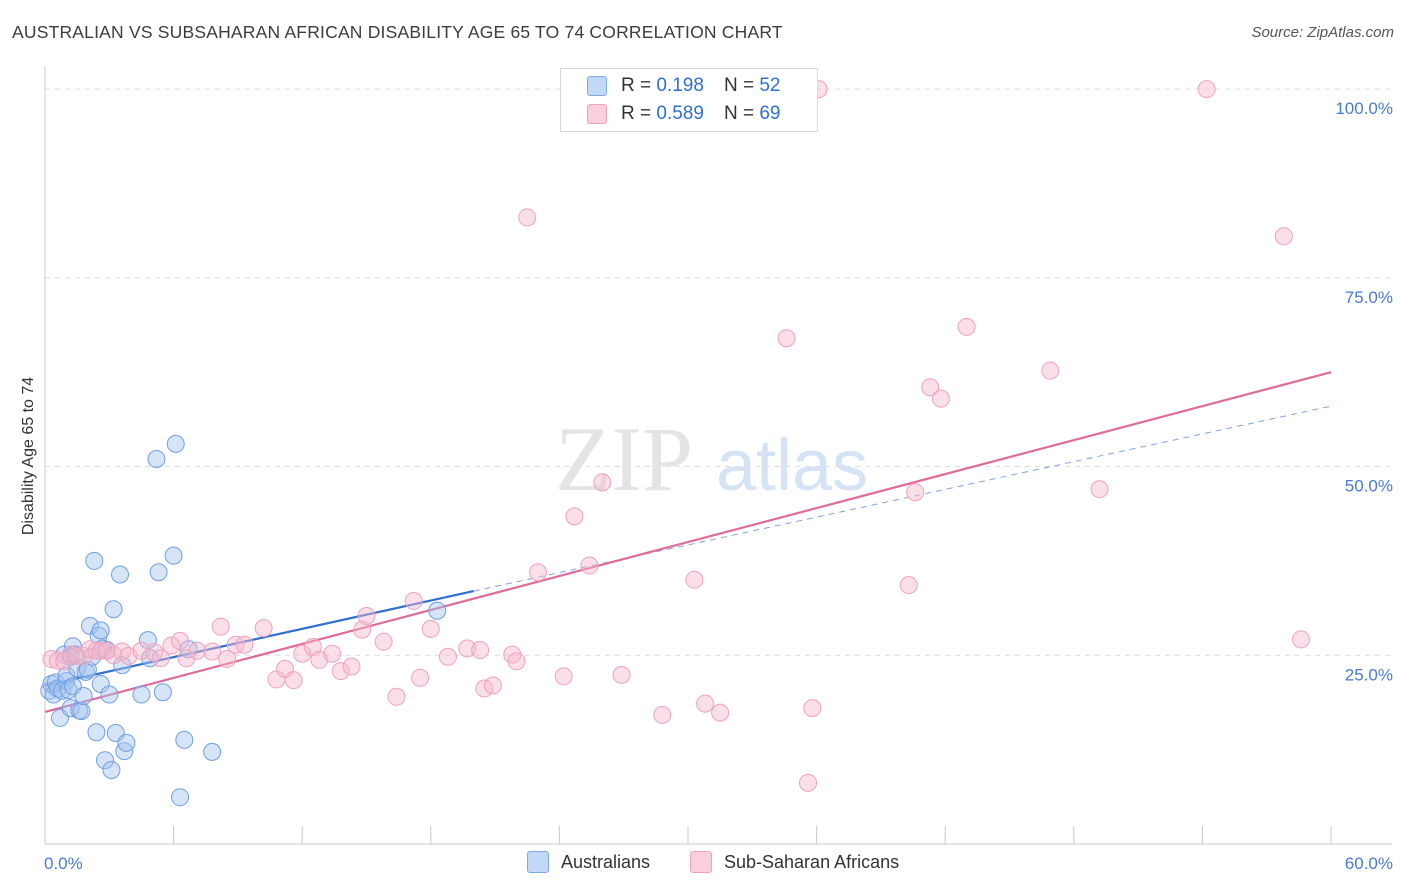 Image resolution: width=1406 pixels, height=892 pixels. I want to click on legend-n-value: 69, so click(770, 113).